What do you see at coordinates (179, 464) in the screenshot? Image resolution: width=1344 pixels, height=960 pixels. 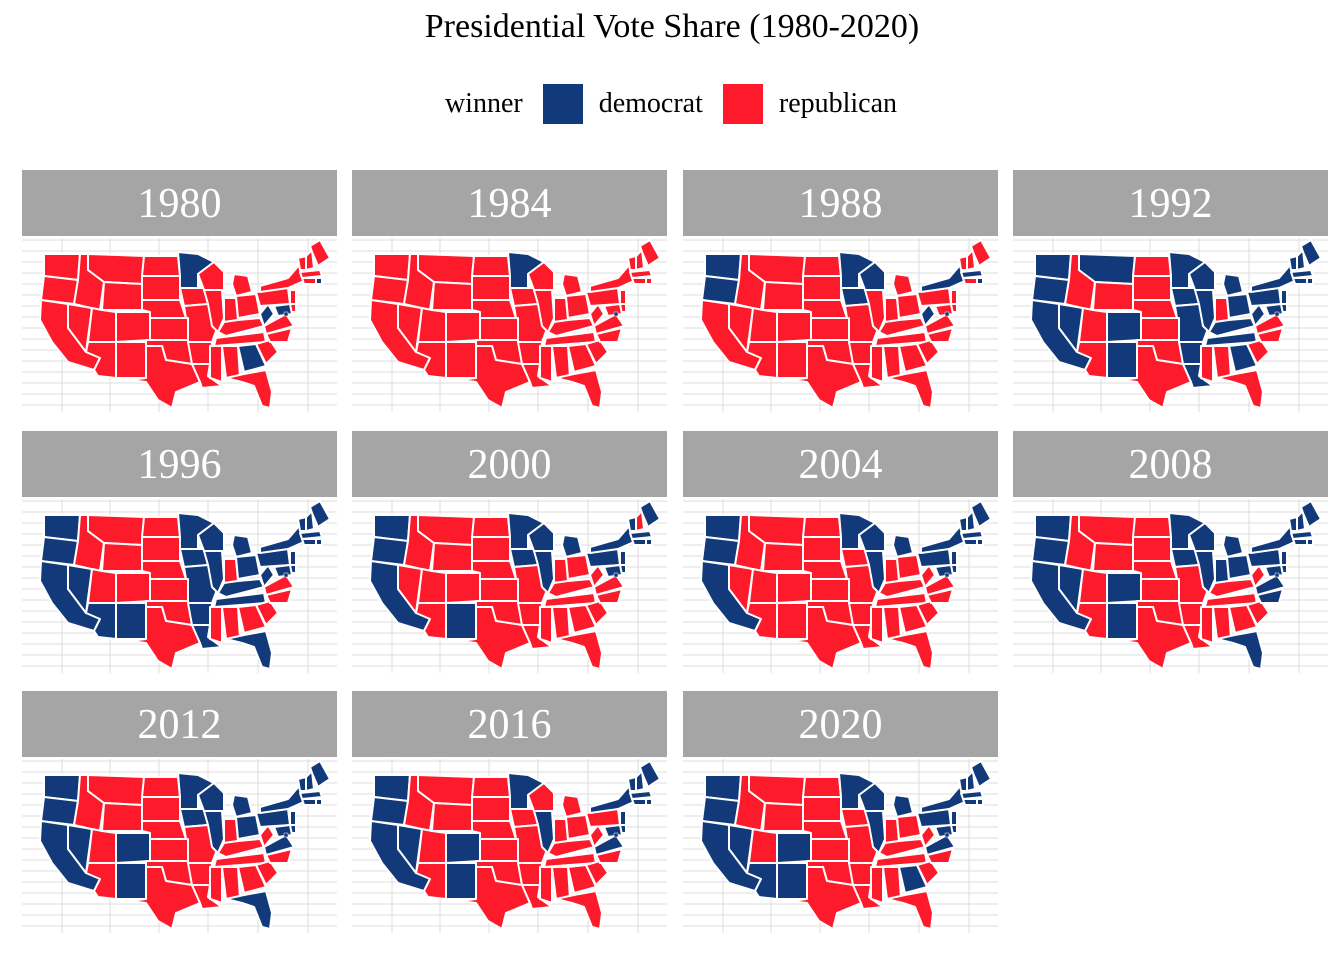 I see `facet-strip-label: 1996` at bounding box center [179, 464].